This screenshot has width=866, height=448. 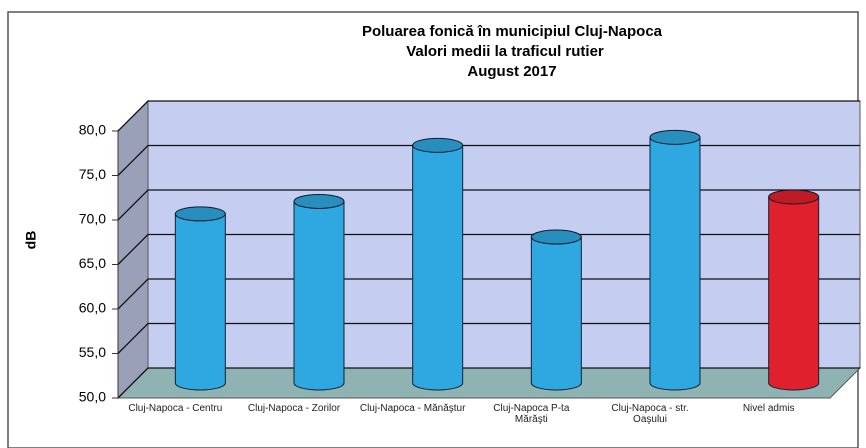 What do you see at coordinates (511, 71) in the screenshot?
I see `chart-title: August 2017` at bounding box center [511, 71].